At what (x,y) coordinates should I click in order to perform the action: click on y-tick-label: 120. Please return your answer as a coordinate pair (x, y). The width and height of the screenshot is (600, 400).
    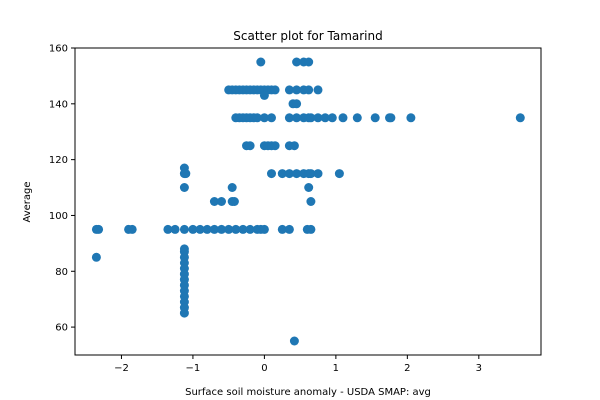
    Looking at the image, I should click on (58, 160).